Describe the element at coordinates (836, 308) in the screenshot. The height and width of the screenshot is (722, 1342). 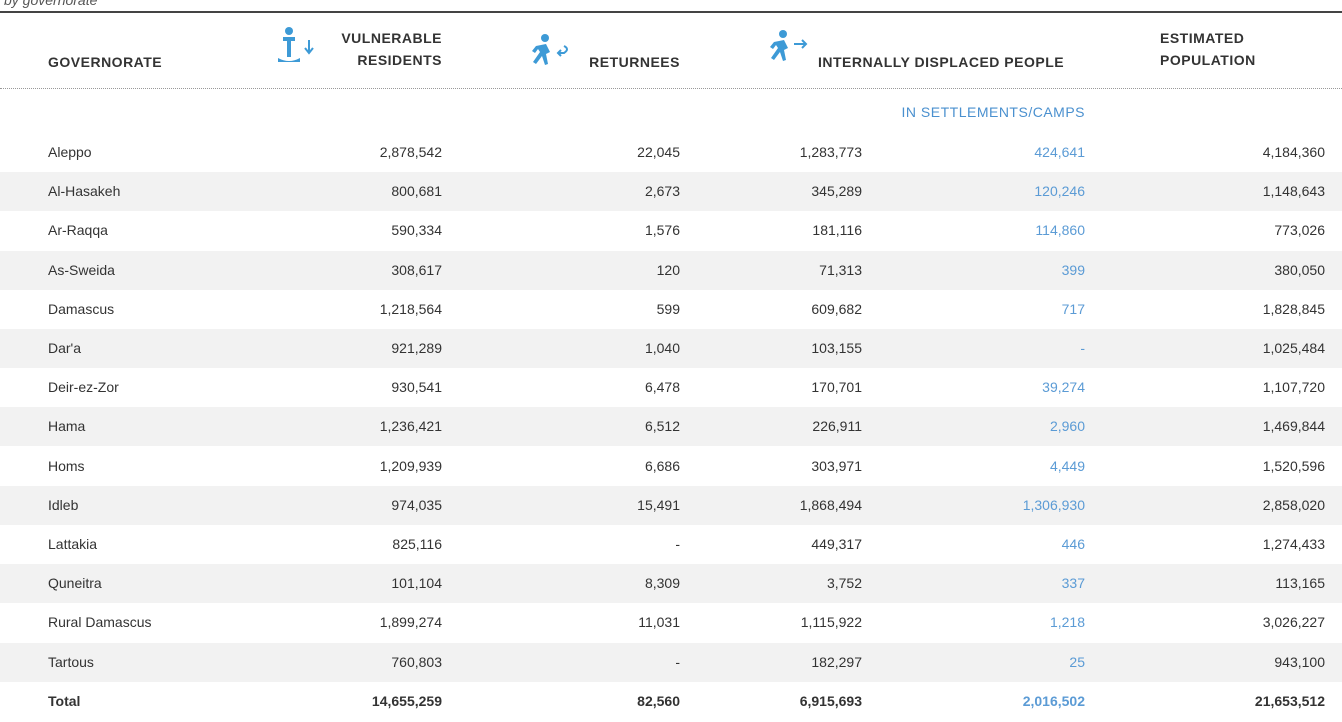
I see `cell-idp: 609,682` at that location.